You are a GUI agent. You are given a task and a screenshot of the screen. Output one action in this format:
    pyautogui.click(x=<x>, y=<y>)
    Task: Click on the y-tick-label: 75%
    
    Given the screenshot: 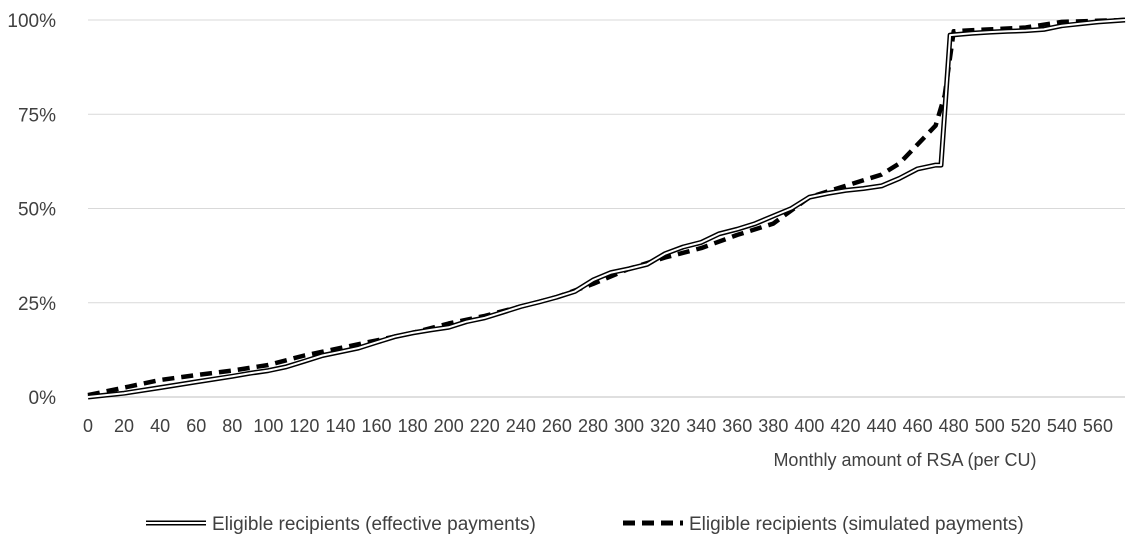 What is the action you would take?
    pyautogui.click(x=37, y=115)
    